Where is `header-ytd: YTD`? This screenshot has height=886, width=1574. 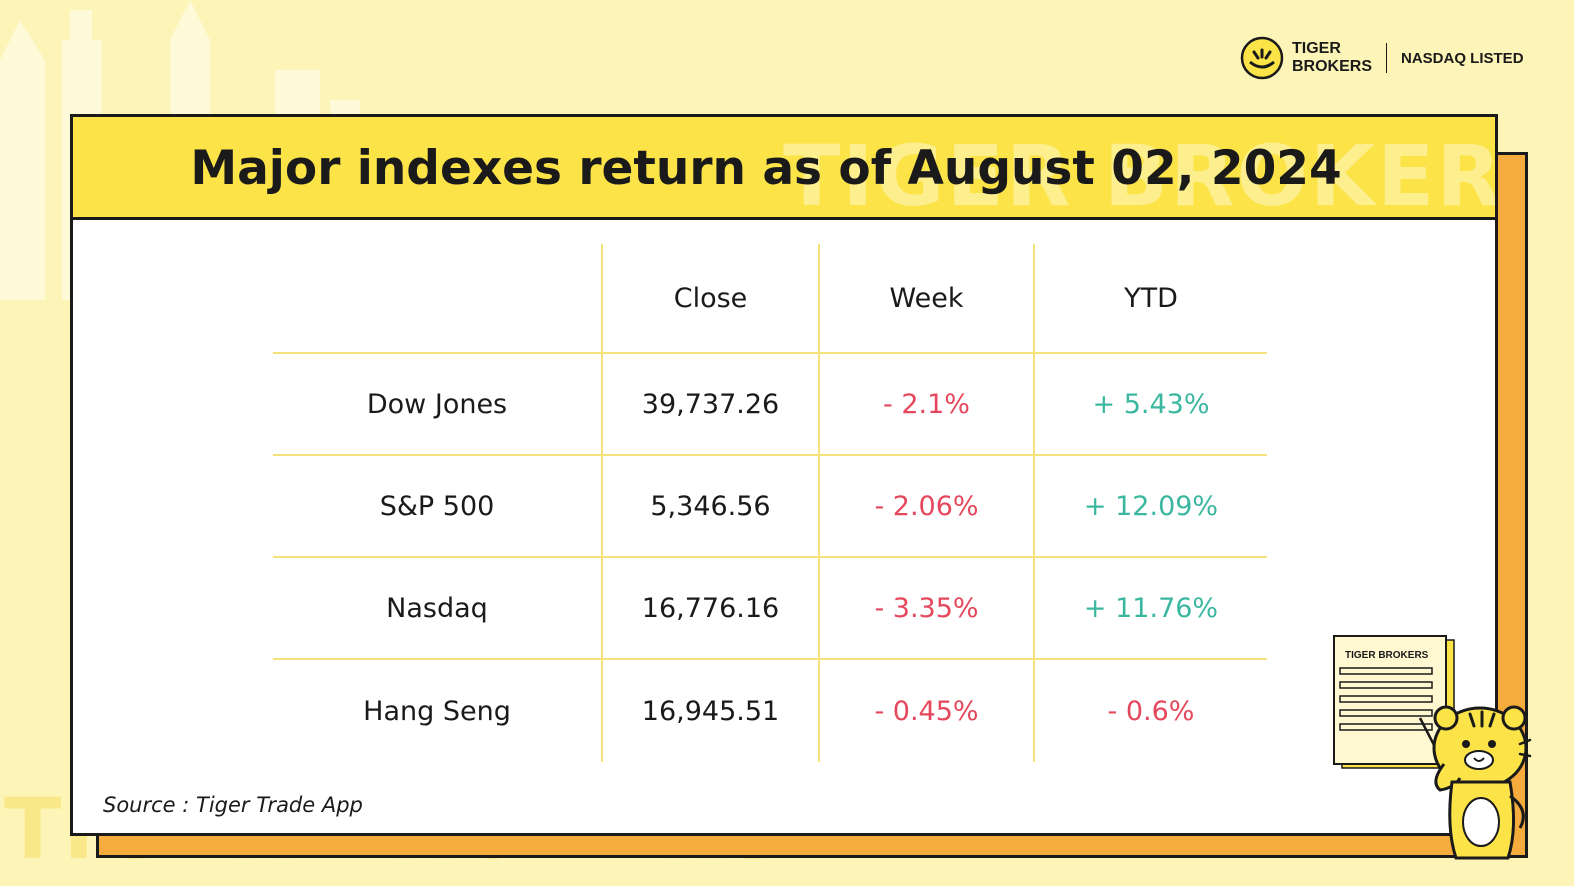
header-ytd: YTD is located at coordinates (1151, 298).